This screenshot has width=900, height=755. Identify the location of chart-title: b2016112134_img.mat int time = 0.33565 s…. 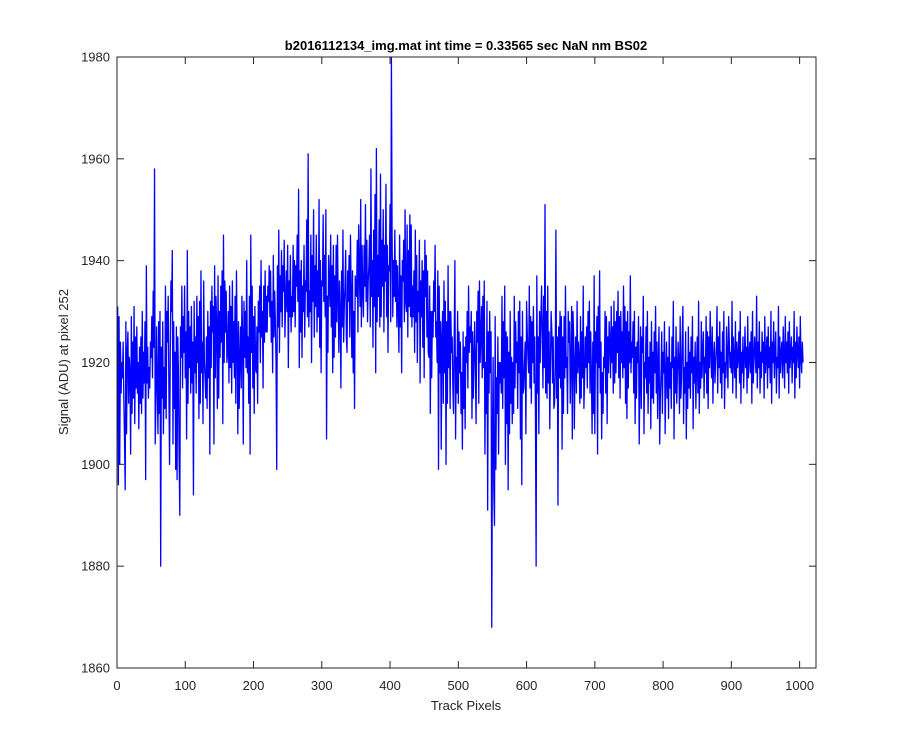
(466, 45).